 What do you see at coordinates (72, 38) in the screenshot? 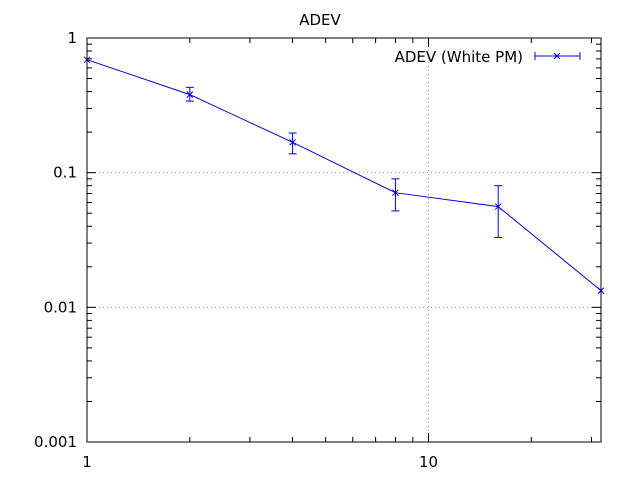
I see `y-tick-label: 1` at bounding box center [72, 38].